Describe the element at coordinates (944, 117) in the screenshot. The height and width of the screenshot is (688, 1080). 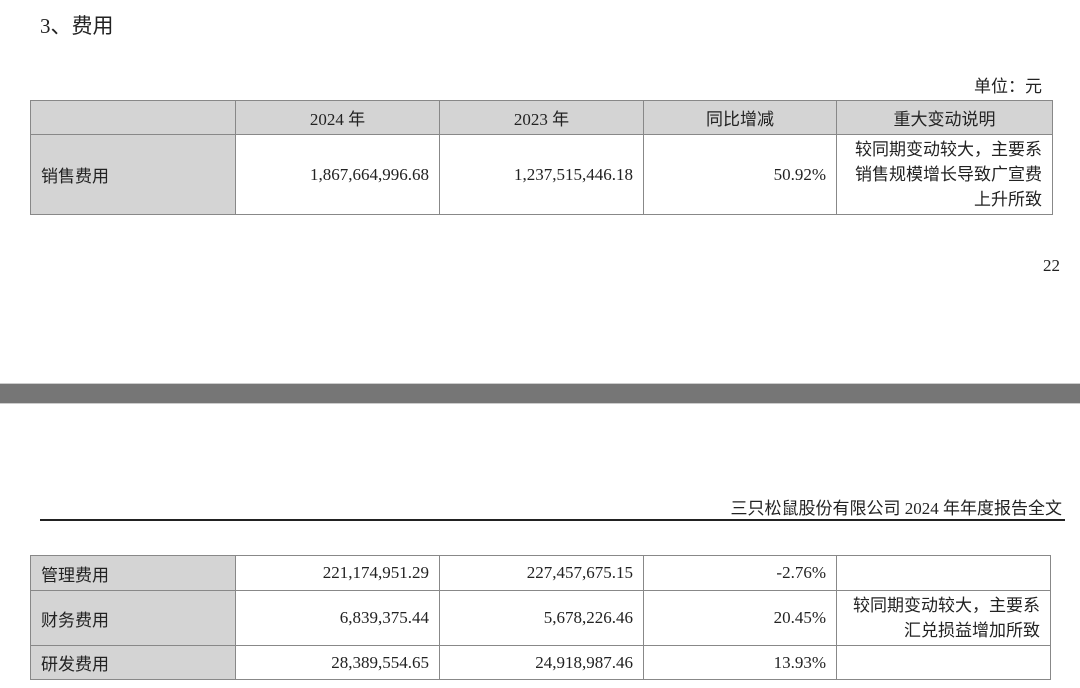
I see `header-cell: 重大变动说明` at that location.